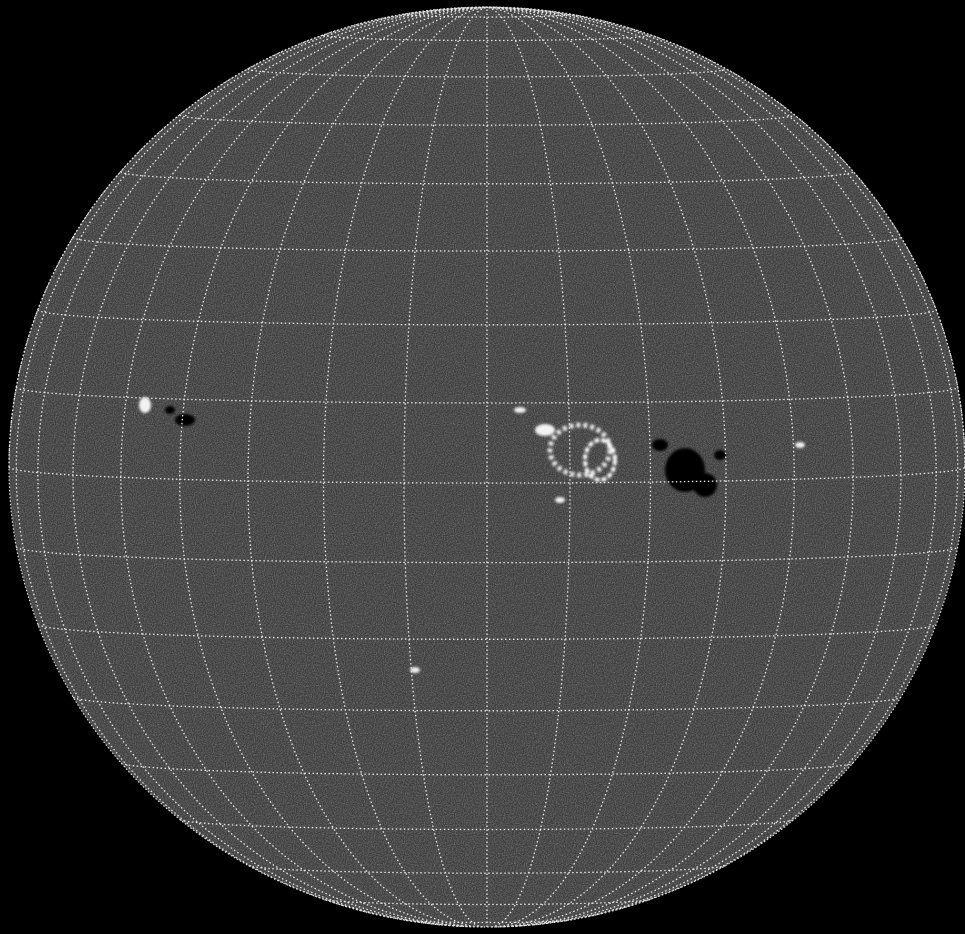 The height and width of the screenshot is (934, 965). Describe the element at coordinates (445, 451) in the screenshot. I see `negative-polarity` at that location.